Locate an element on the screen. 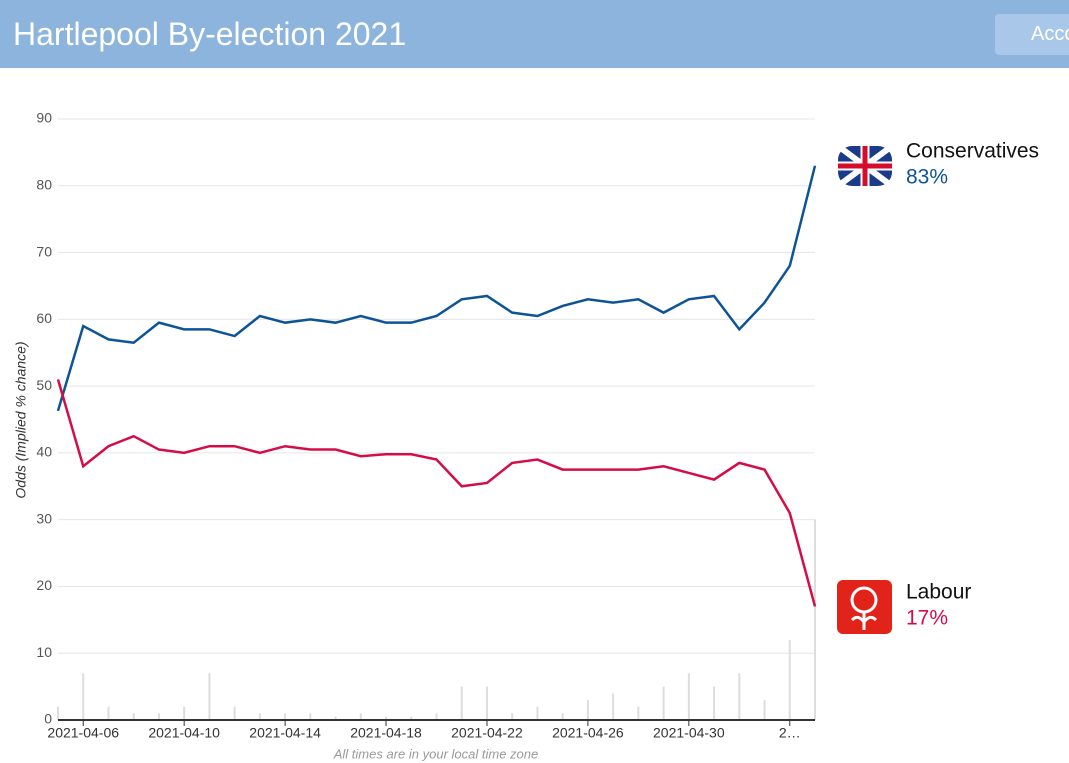 The image size is (1069, 763). legend-value: 83% is located at coordinates (927, 177).